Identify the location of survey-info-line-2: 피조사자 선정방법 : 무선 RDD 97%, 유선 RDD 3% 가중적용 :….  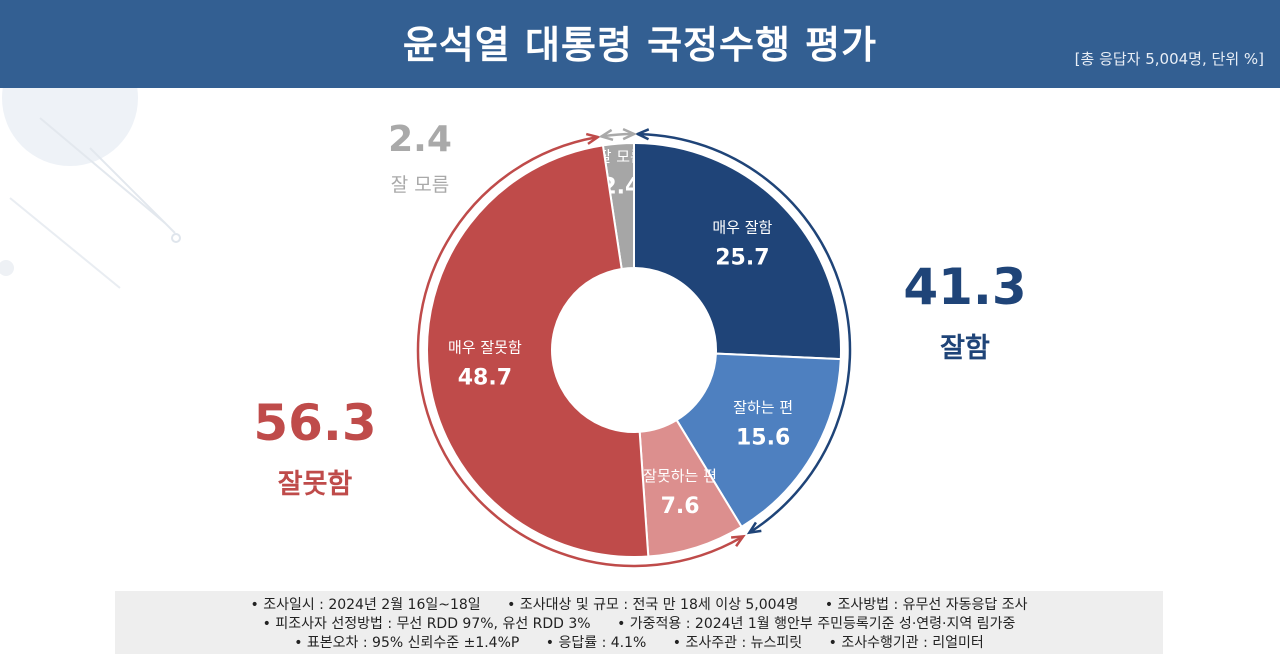
(639, 623).